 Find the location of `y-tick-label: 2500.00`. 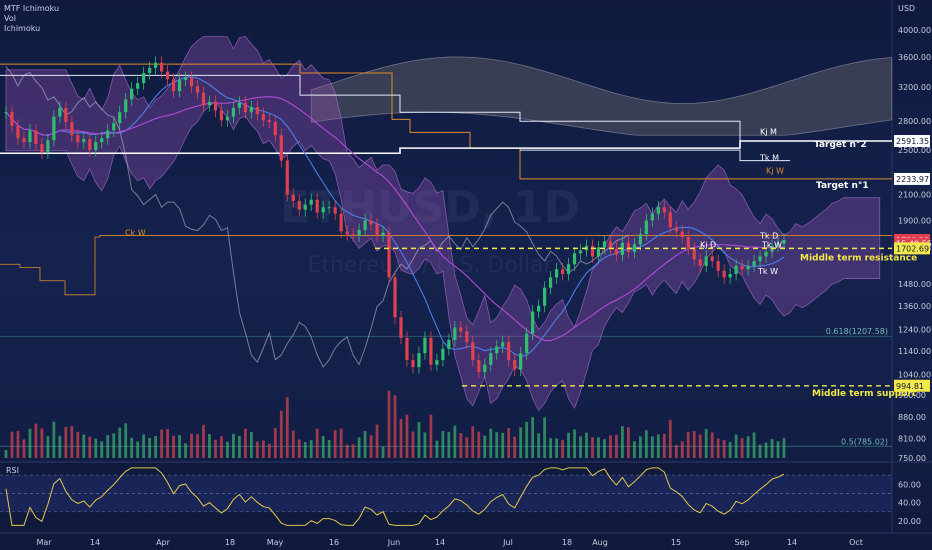

y-tick-label: 2500.00 is located at coordinates (914, 150).